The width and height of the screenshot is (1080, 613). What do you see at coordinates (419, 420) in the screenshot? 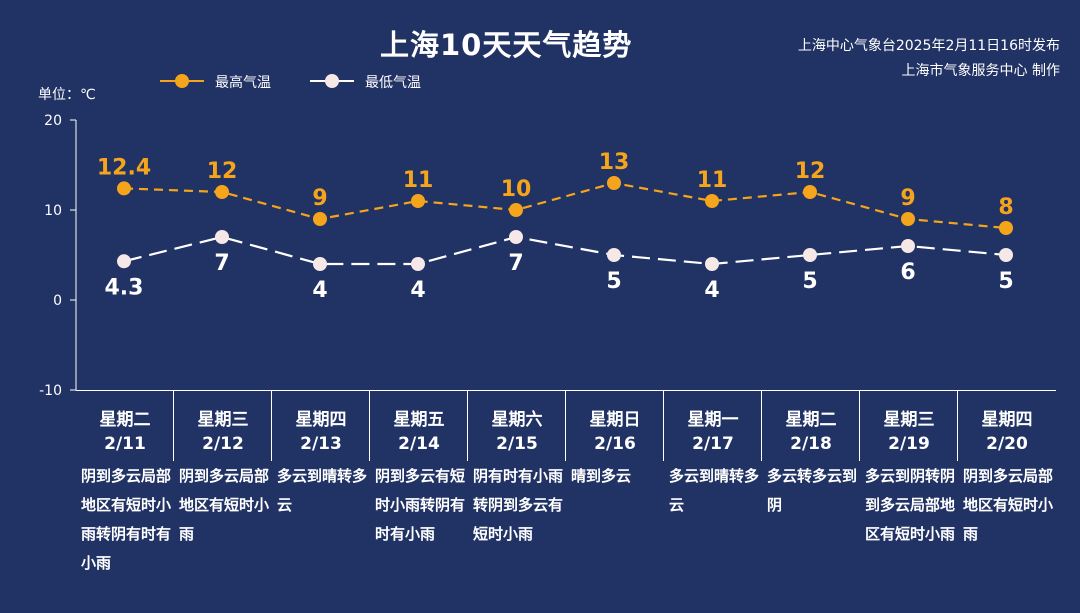
I see `weekday-label: 星期五` at bounding box center [419, 420].